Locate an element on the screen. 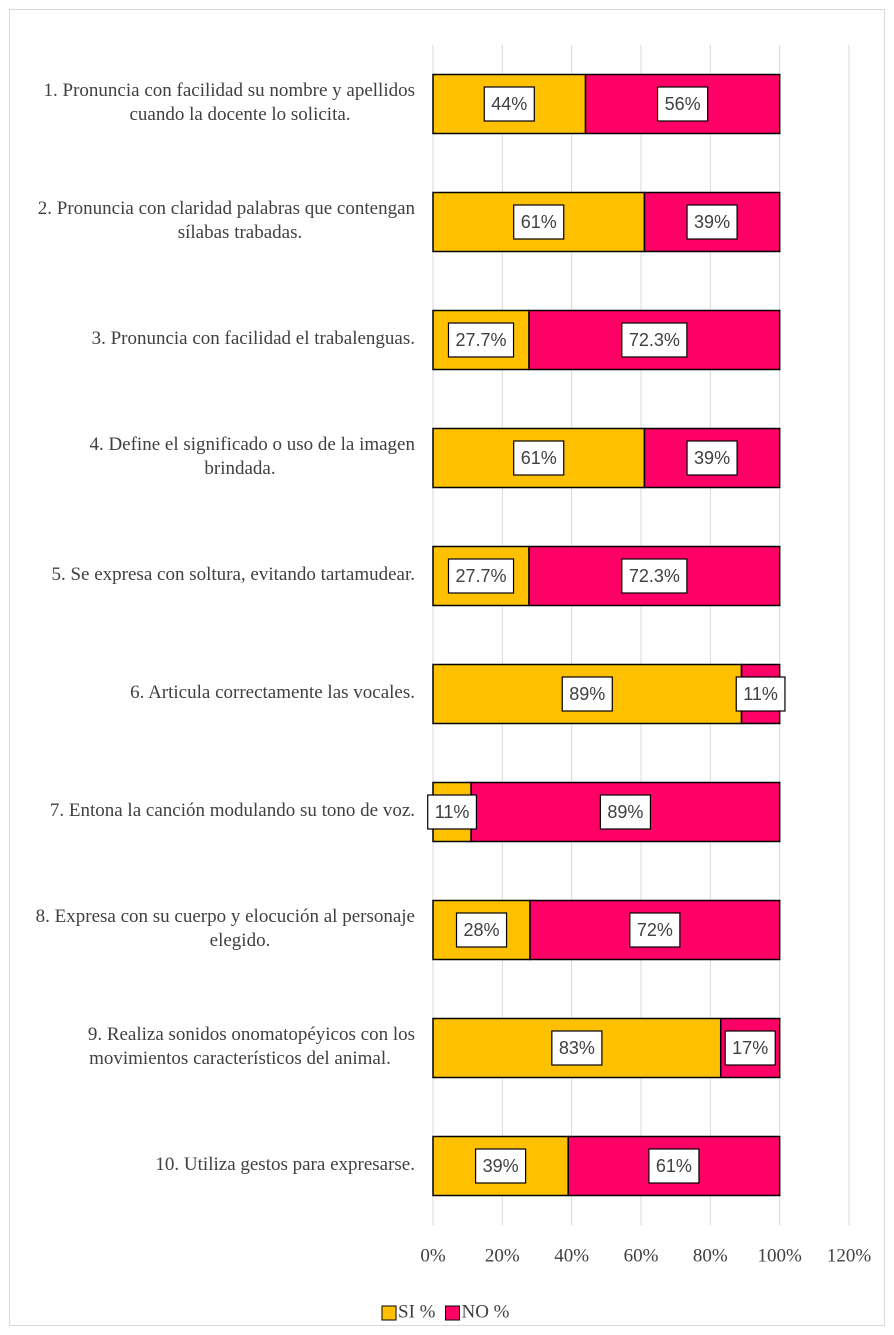  data-label-text: 72% is located at coordinates (655, 930).